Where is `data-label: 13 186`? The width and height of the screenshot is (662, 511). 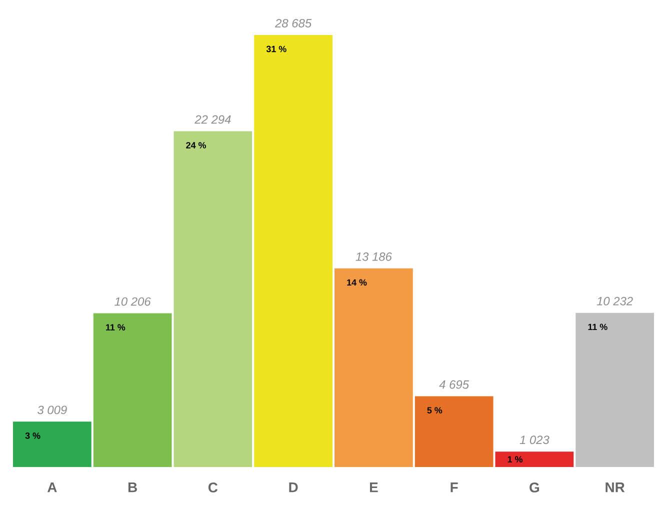 data-label: 13 186 is located at coordinates (374, 256).